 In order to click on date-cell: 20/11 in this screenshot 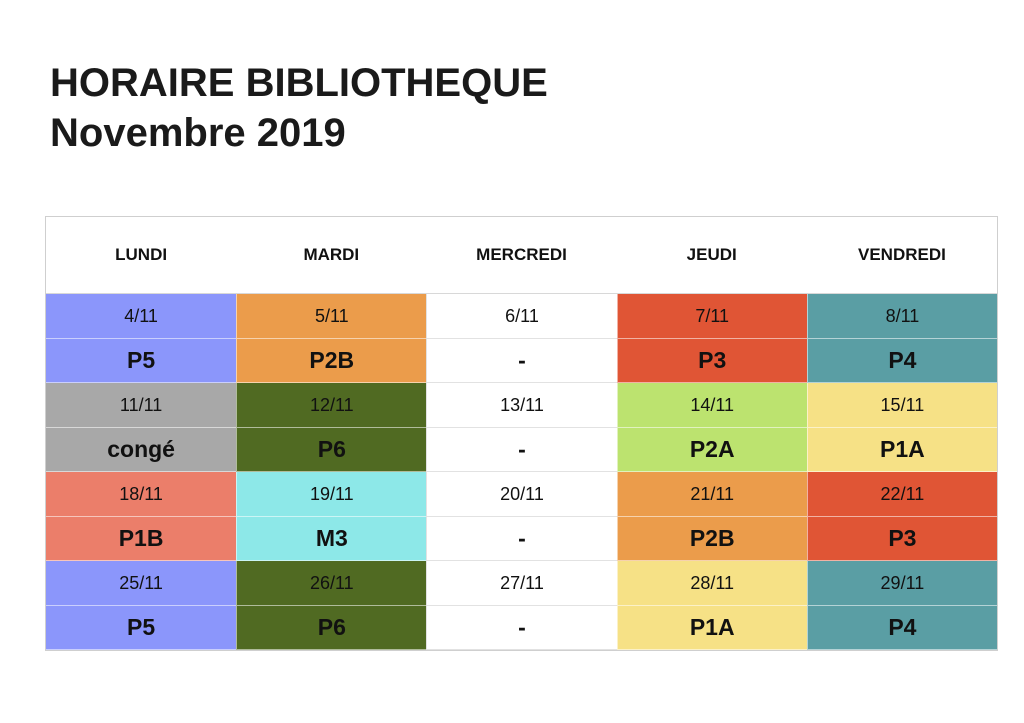, I will do `click(521, 494)`.